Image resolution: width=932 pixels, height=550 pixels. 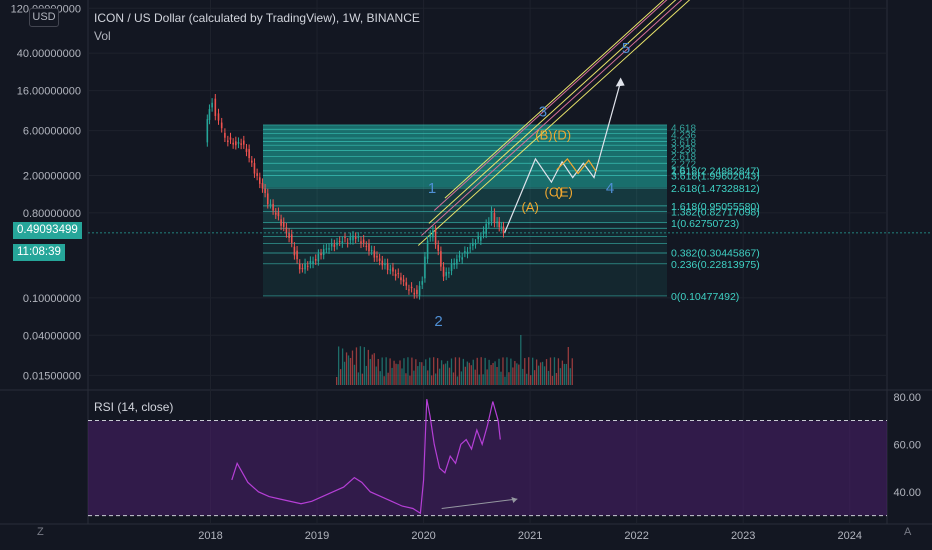 I want to click on rsi-divergence-arrowhead, so click(x=514, y=499).